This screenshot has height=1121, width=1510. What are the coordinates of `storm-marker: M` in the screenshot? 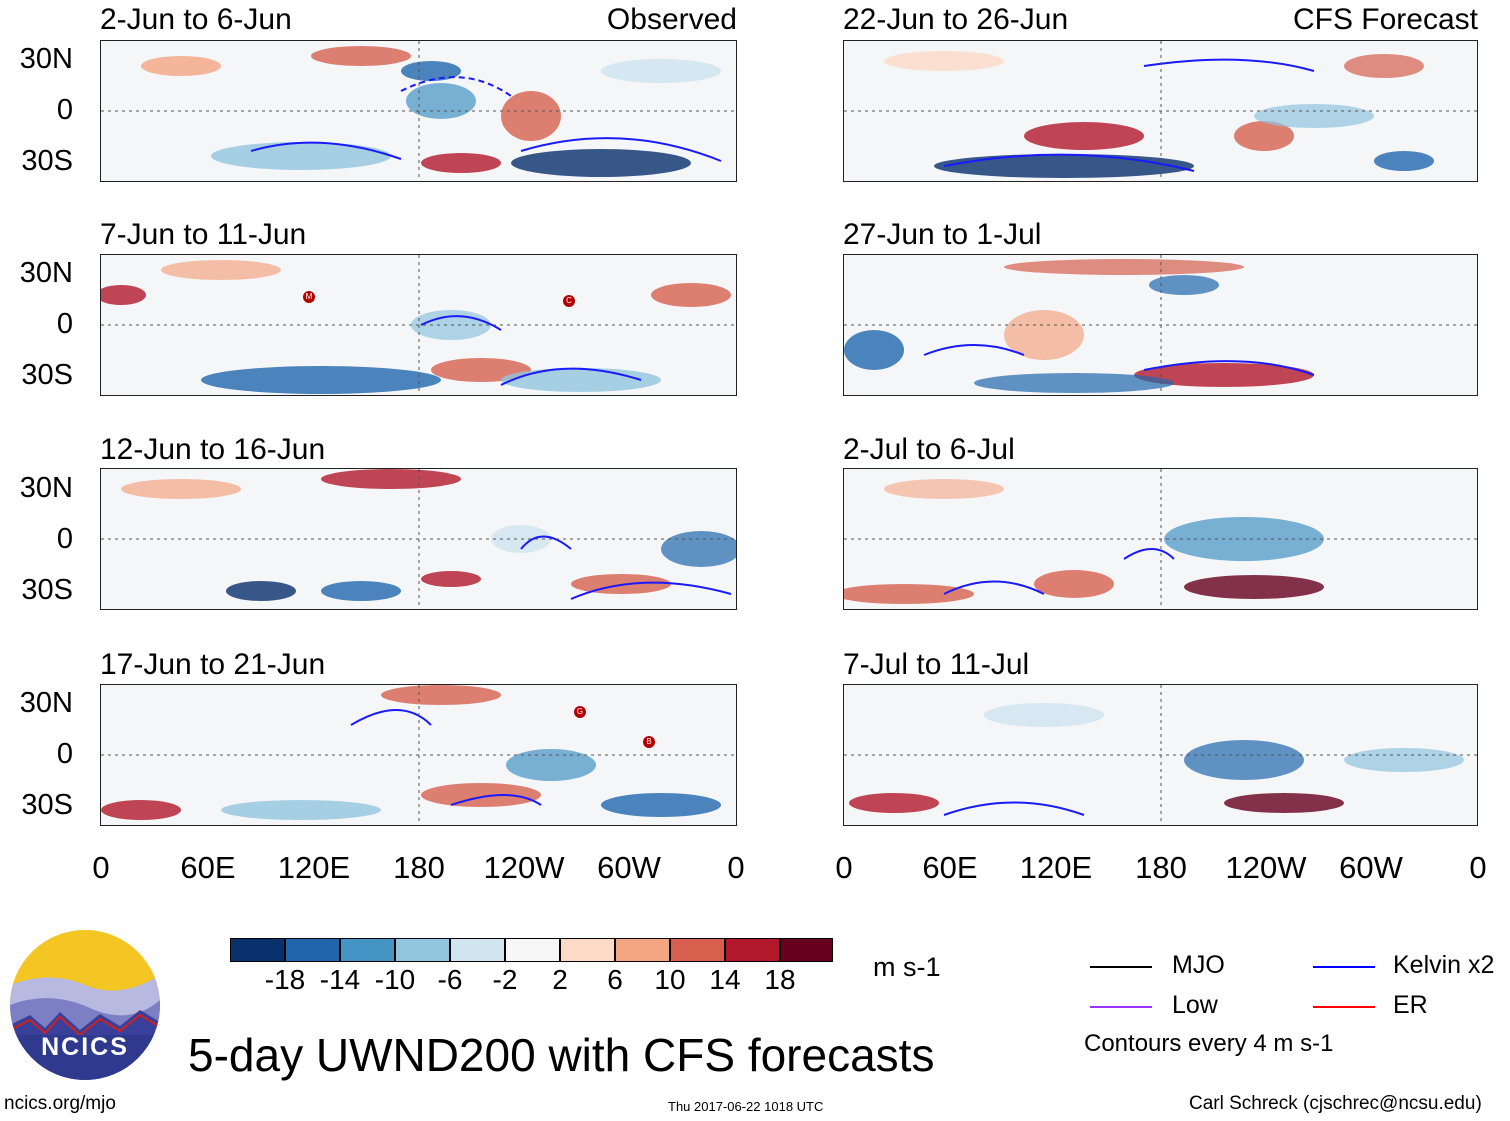 It's located at (309, 297).